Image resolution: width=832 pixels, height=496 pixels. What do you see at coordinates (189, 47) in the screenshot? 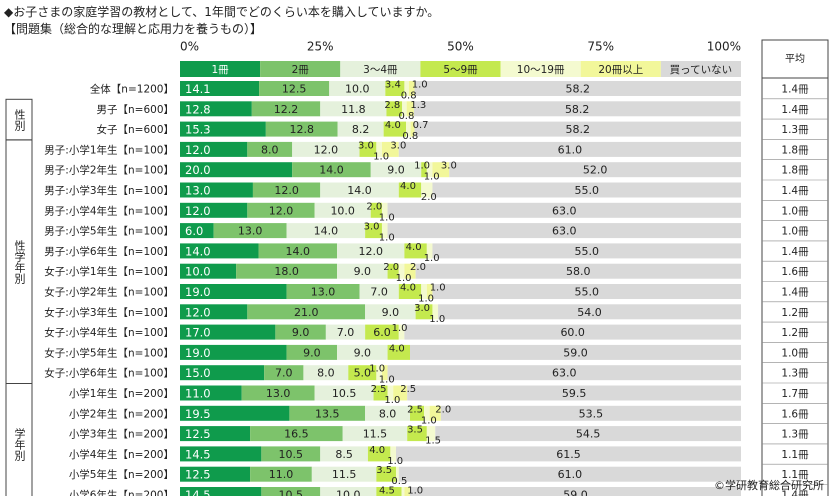
I see `x-tick-label: 0%` at bounding box center [189, 47].